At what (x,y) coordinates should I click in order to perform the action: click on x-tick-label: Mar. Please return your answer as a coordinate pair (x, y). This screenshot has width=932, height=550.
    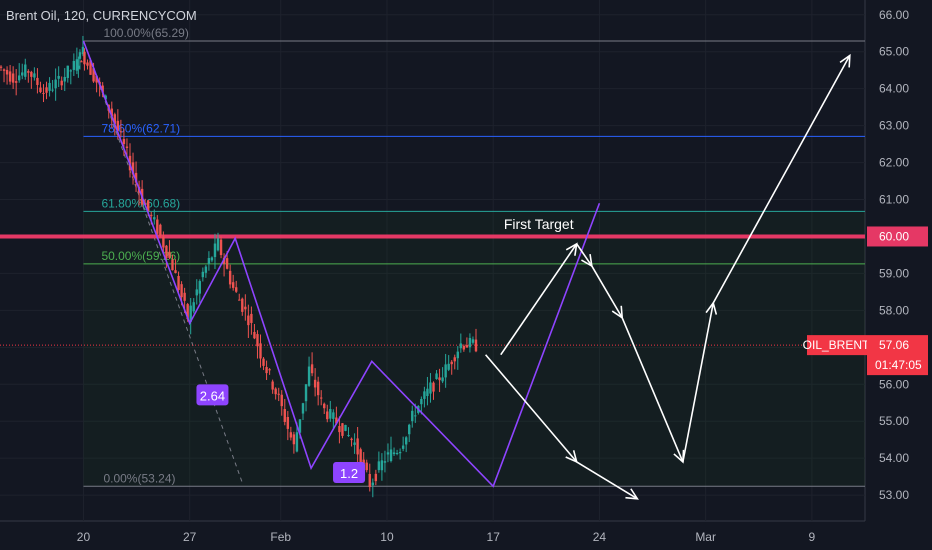
    Looking at the image, I should click on (705, 537).